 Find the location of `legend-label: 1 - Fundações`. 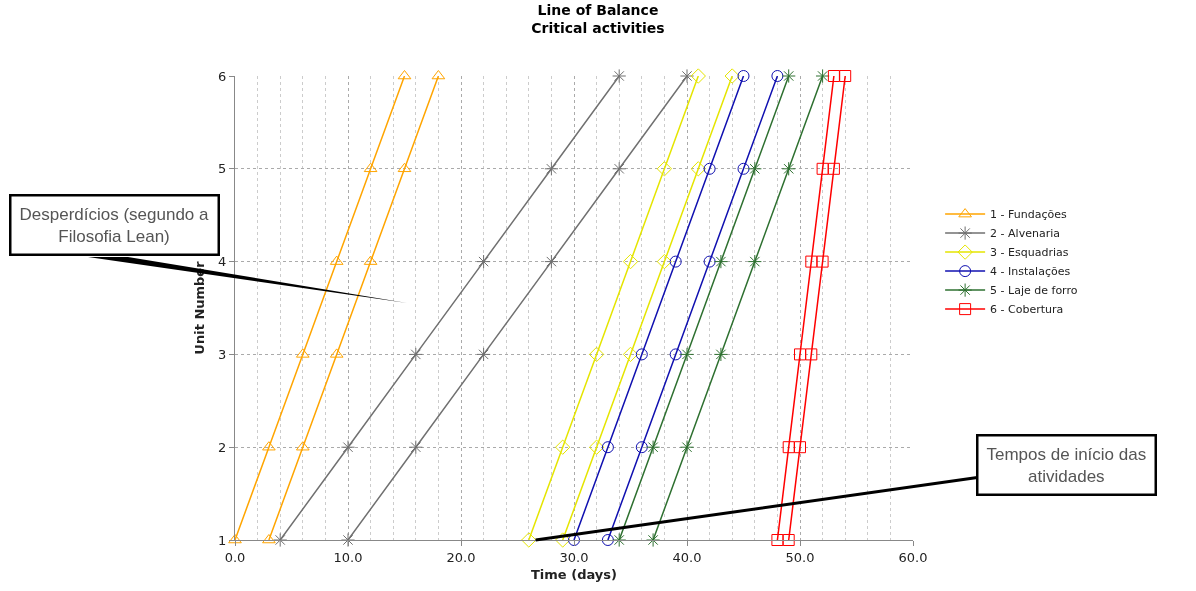

legend-label: 1 - Fundações is located at coordinates (1029, 215).